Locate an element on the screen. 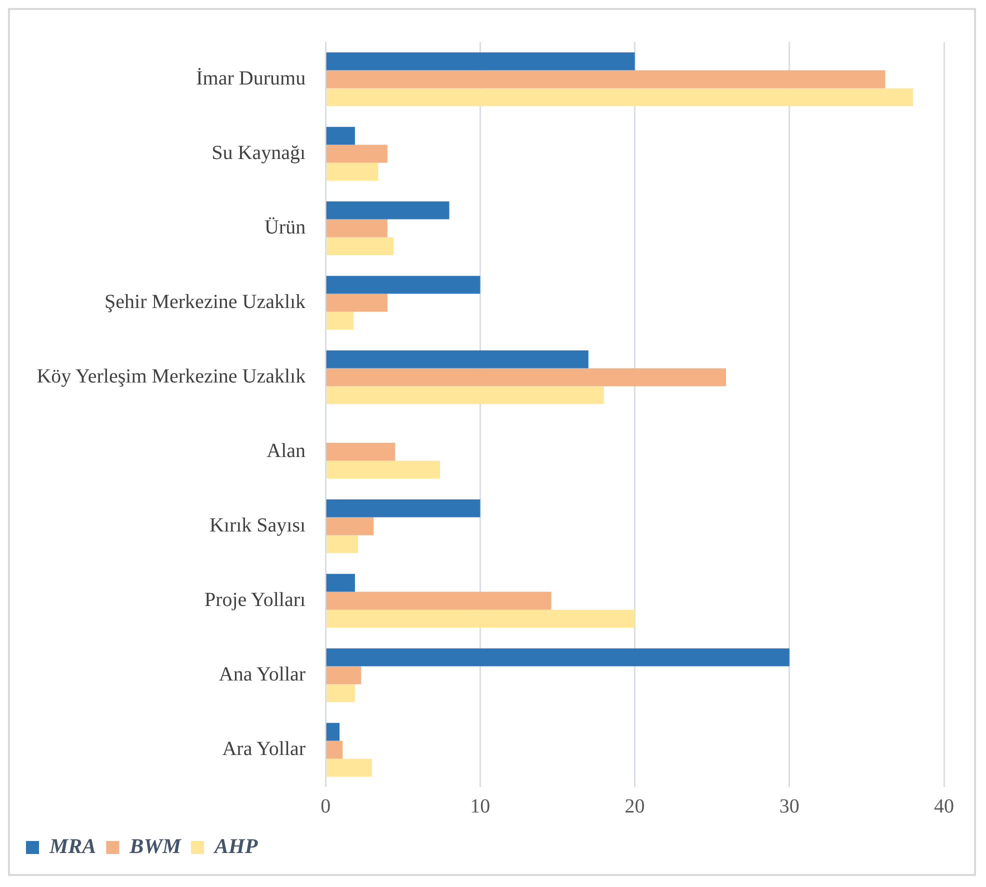  y-tick-label: Köy Yerleşim Merkezine Uzaklık is located at coordinates (171, 377).